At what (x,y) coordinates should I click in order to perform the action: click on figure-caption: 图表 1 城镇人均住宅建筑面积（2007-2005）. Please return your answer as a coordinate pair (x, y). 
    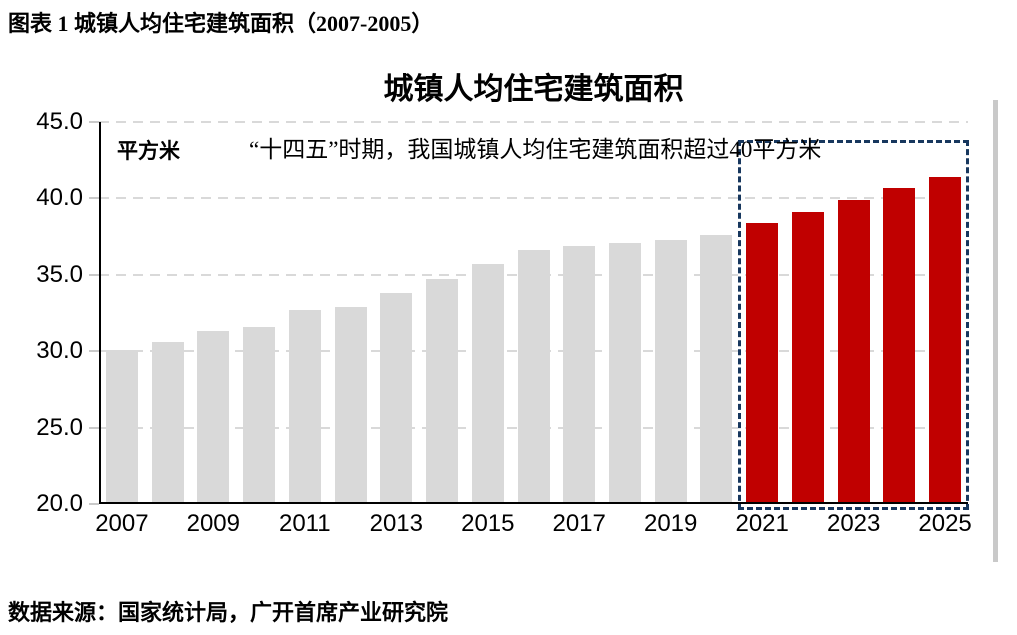
    Looking at the image, I should click on (221, 23).